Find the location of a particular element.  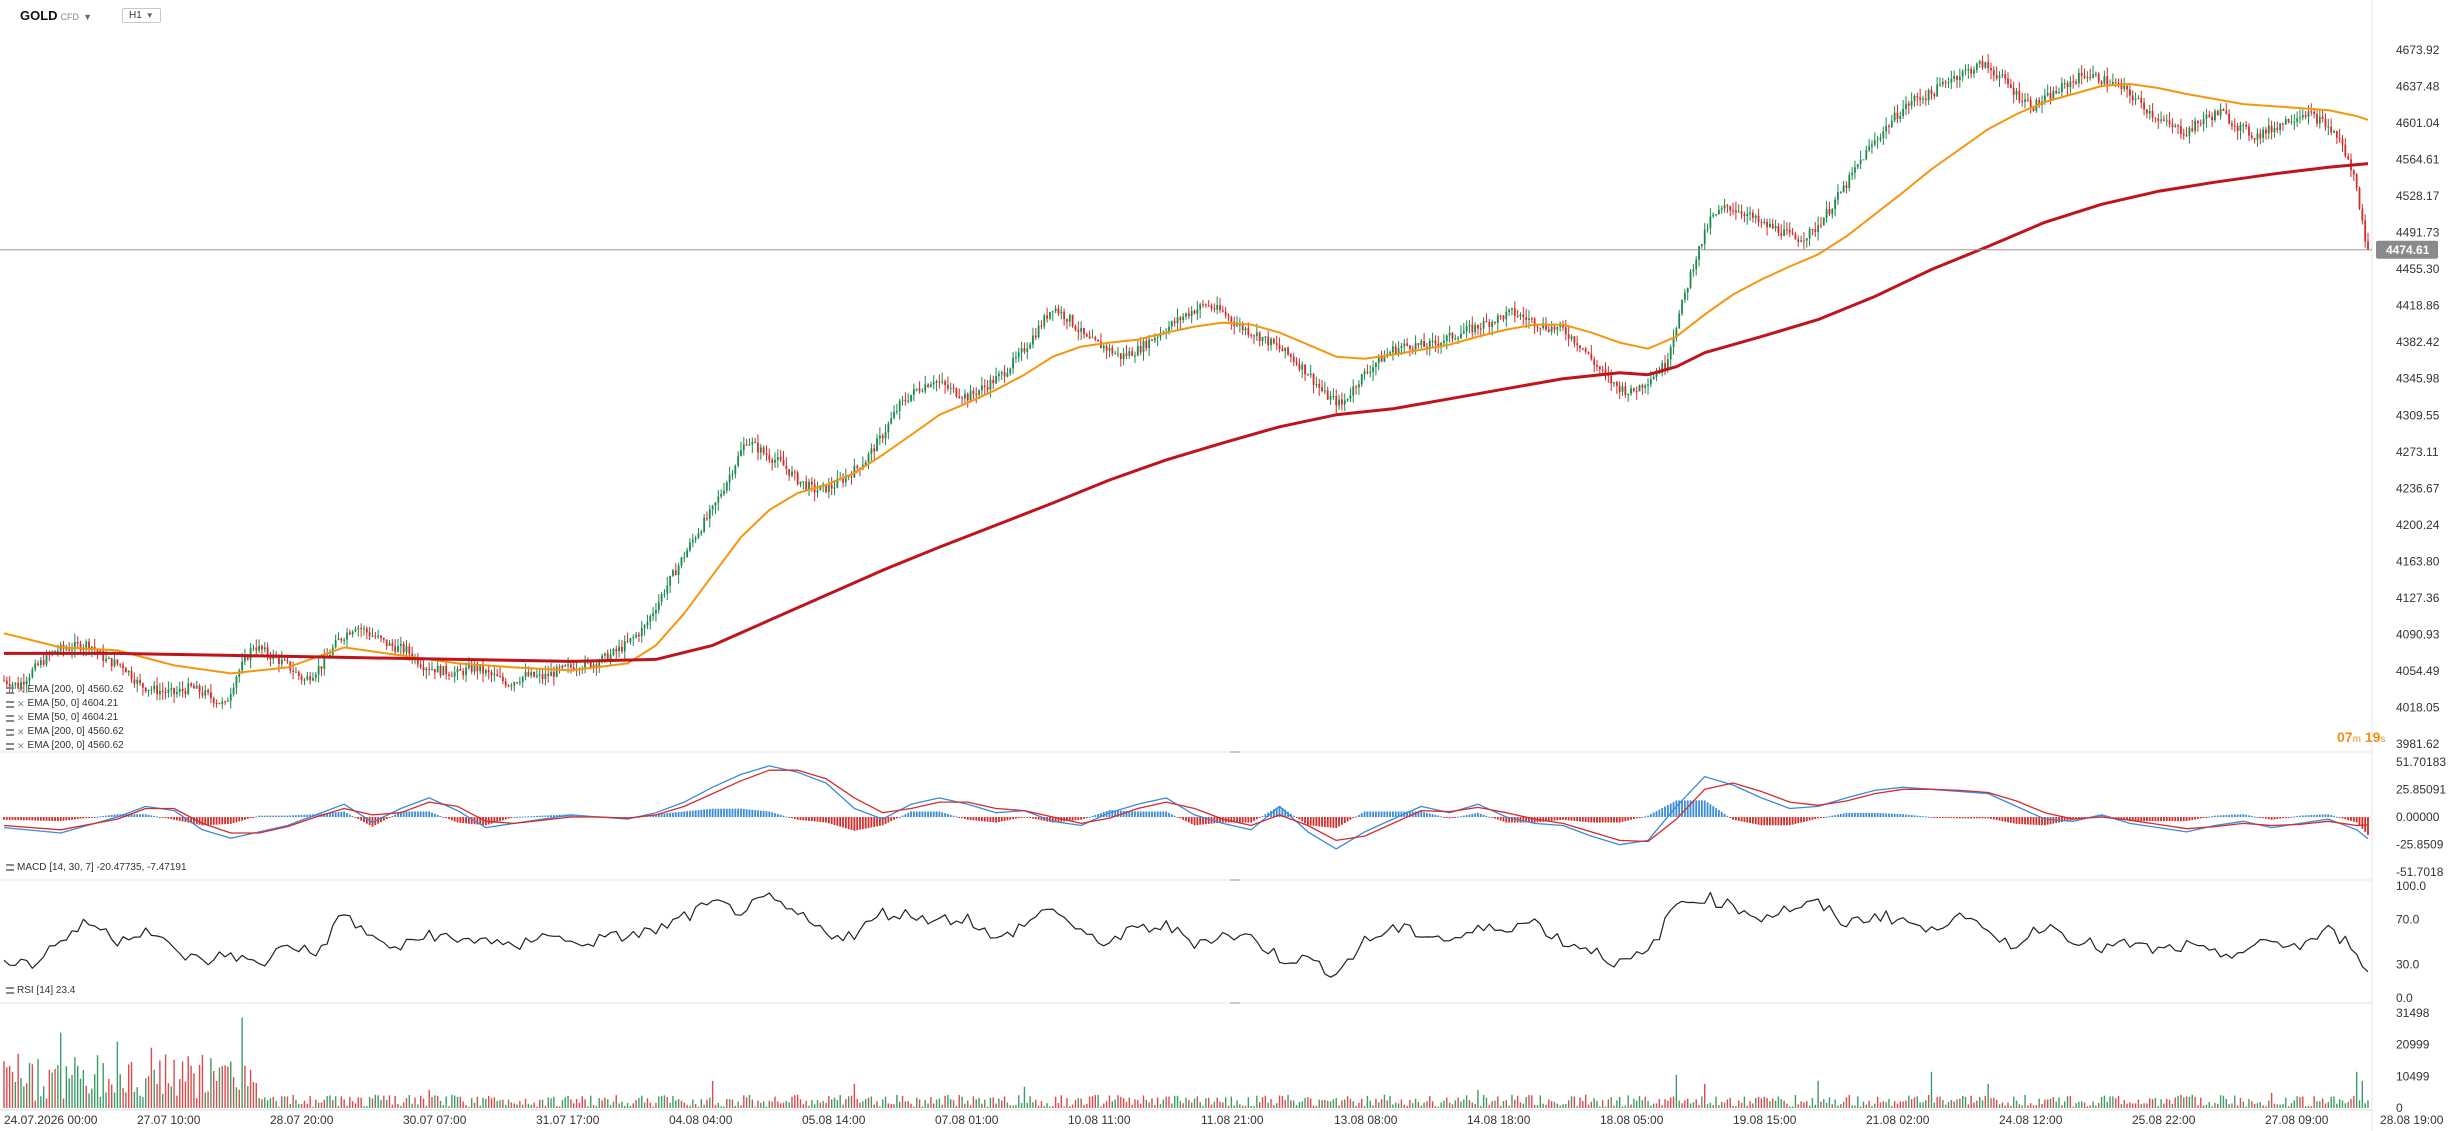

time-tick-label: 21.08 02:00 is located at coordinates (1898, 1120).